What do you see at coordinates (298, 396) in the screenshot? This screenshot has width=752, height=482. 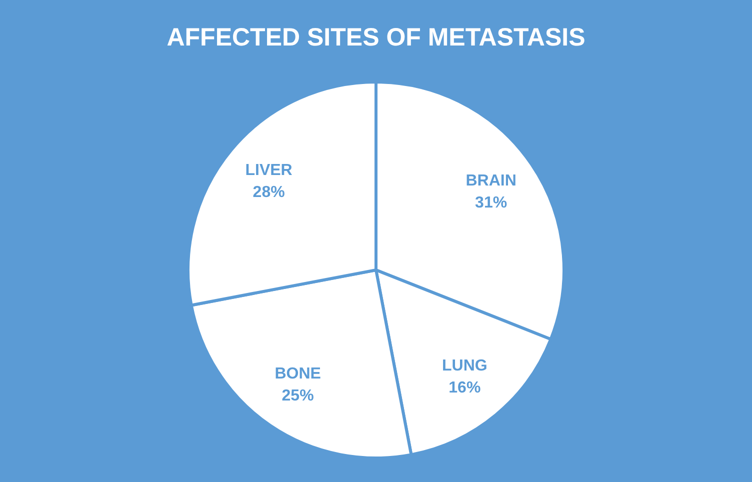 I see `data-label: 25%` at bounding box center [298, 396].